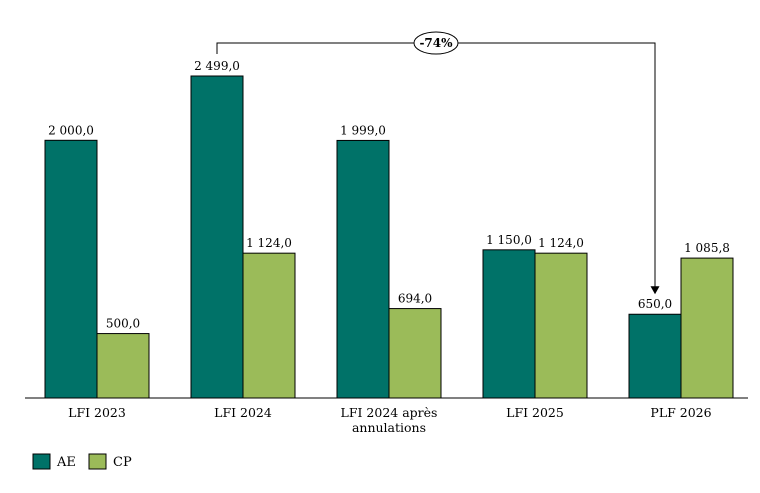 The width and height of the screenshot is (760, 493). I want to click on value-label-cp-0: 500,0, so click(123, 324).